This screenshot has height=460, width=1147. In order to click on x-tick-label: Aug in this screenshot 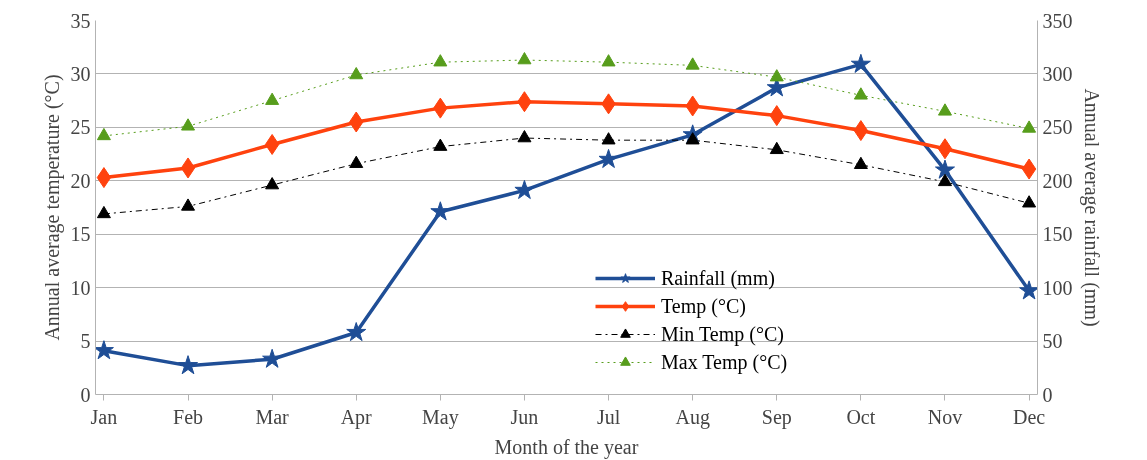, I will do `click(692, 417)`.